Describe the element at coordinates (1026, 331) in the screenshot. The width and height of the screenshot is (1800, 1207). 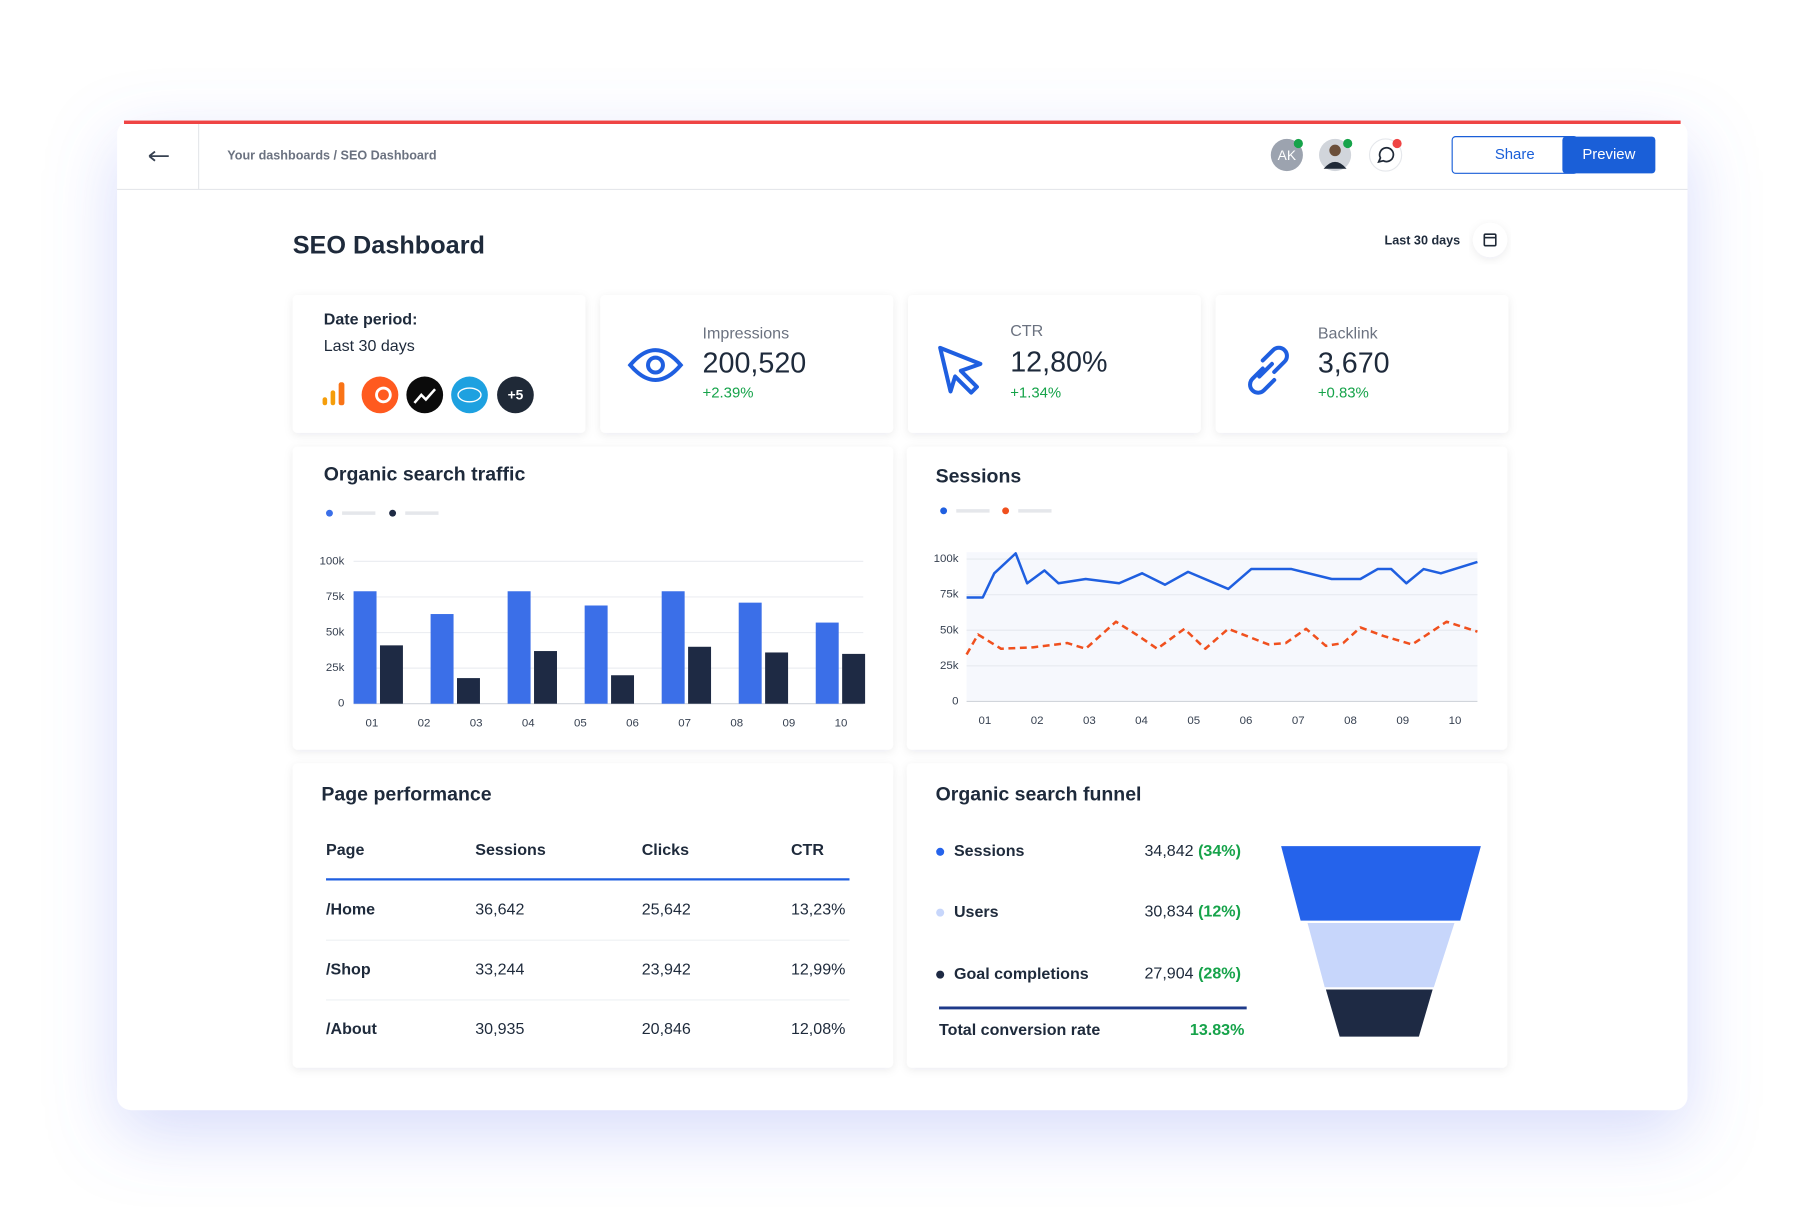
I see `kpi-label: CTR` at that location.